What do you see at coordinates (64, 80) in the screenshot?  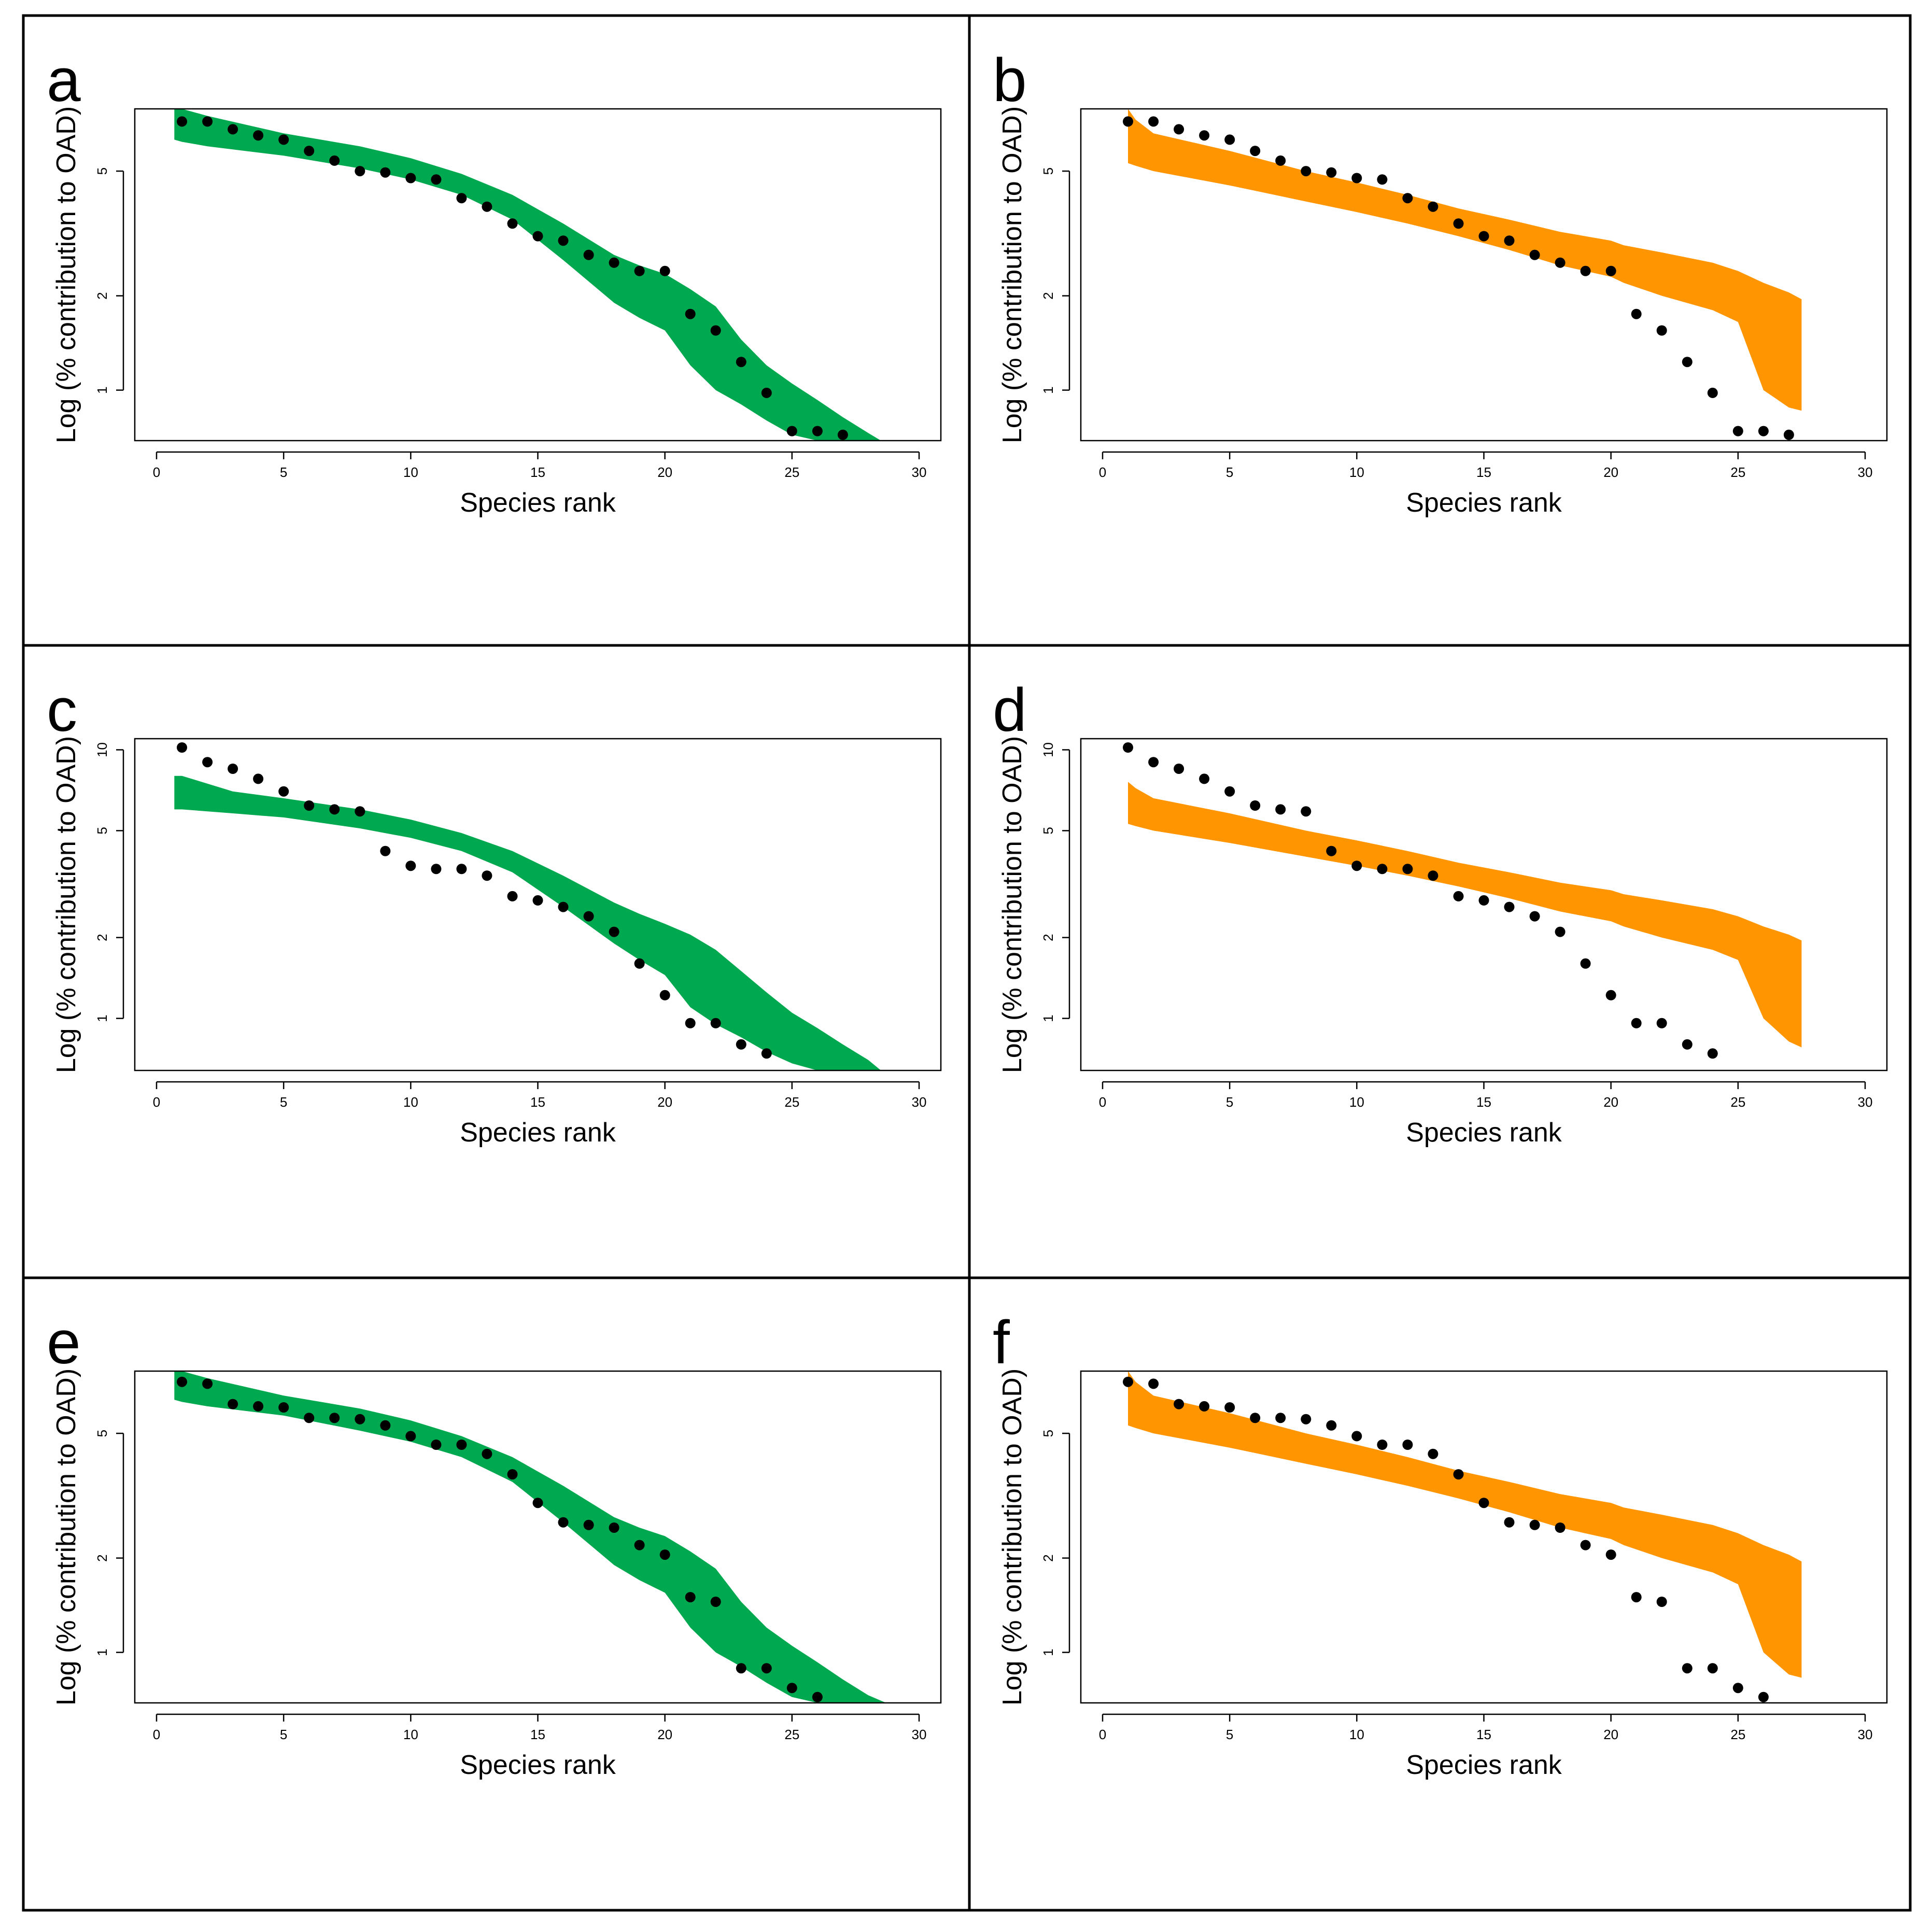 I see `panel-letter: a` at bounding box center [64, 80].